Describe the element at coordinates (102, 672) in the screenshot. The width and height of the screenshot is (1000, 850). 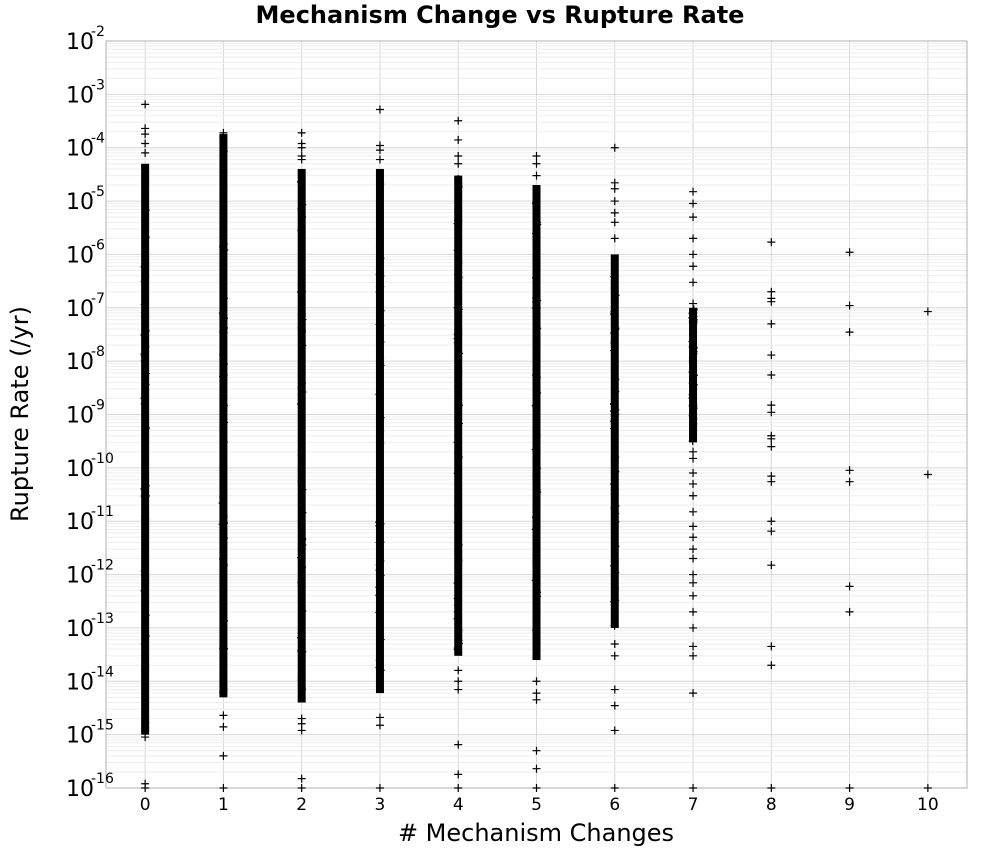
I see `y-tick-exponent: -14` at that location.